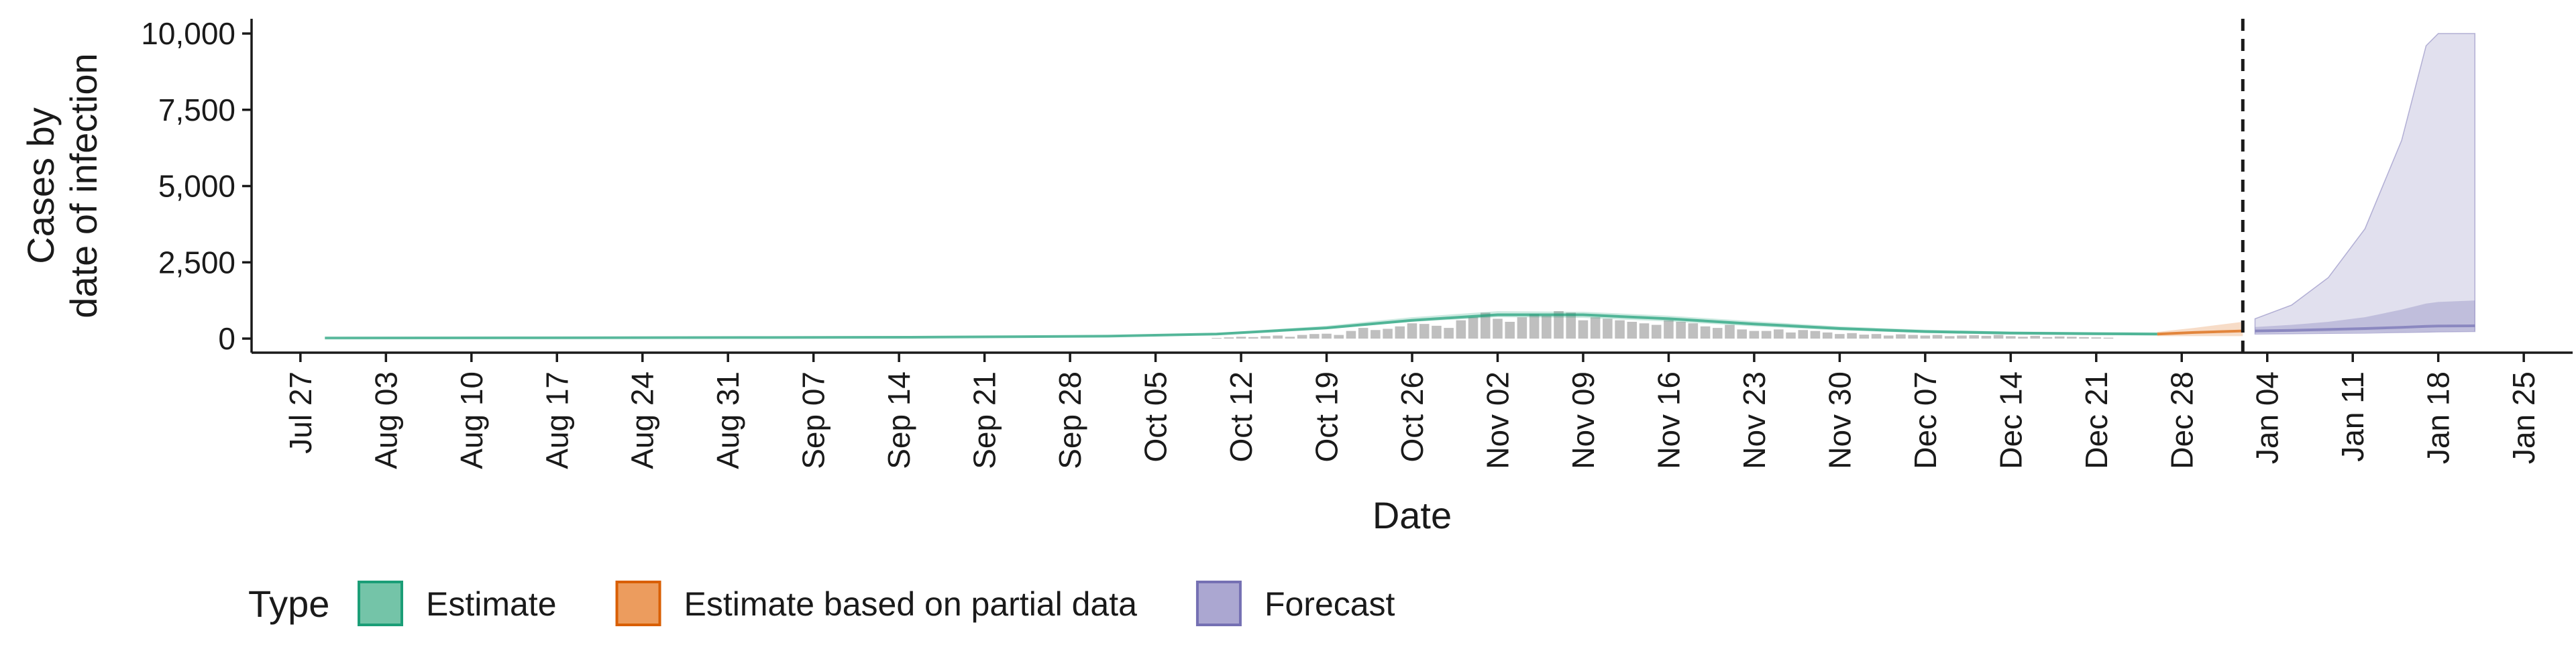 The width and height of the screenshot is (2576, 647). Describe the element at coordinates (2181, 420) in the screenshot. I see `x-tick-label: Dec 28` at that location.